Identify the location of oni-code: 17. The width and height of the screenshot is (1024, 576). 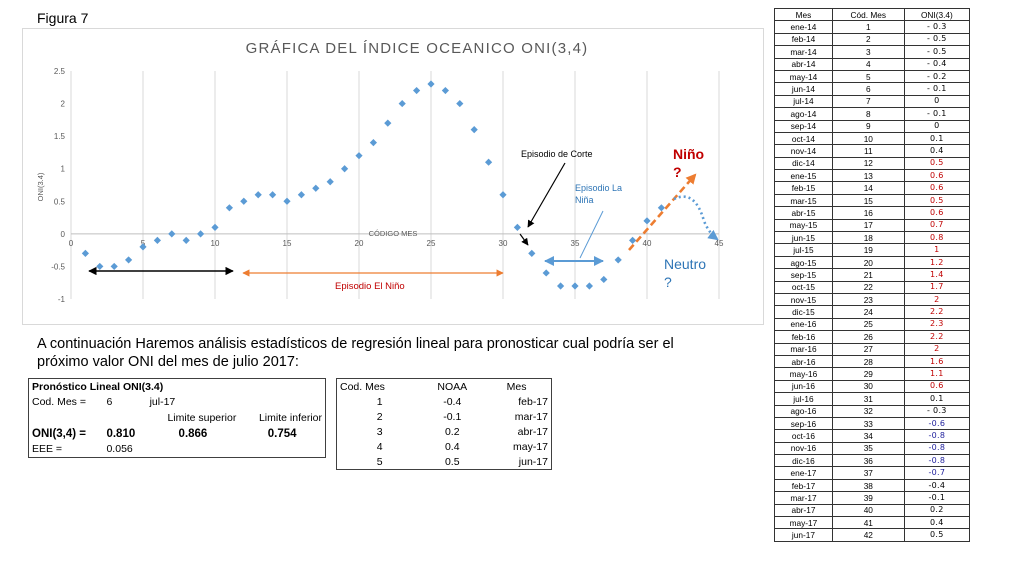
(868, 225).